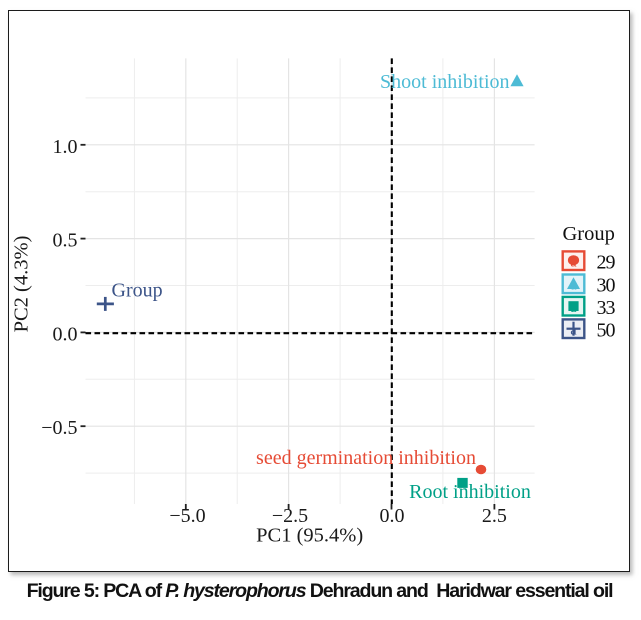 This screenshot has height=620, width=641. What do you see at coordinates (470, 492) in the screenshot?
I see `svg-text: Root inhibition` at bounding box center [470, 492].